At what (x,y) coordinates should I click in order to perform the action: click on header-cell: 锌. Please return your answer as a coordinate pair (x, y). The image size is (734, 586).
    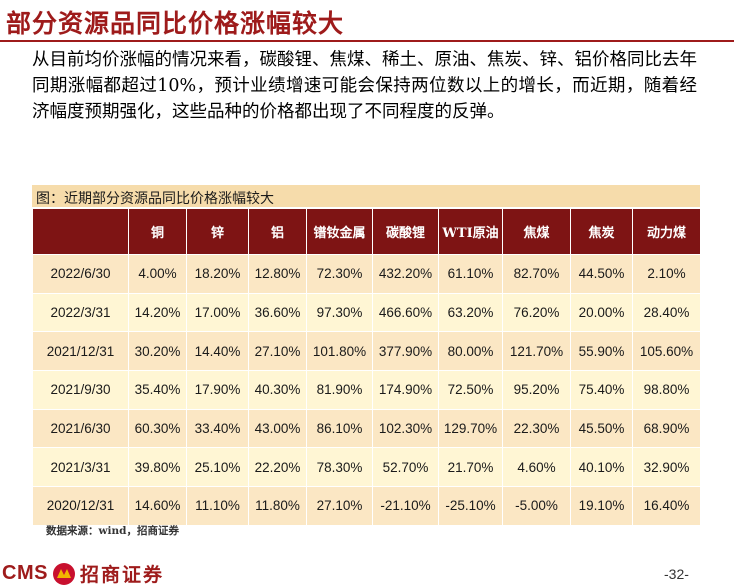
    Looking at the image, I should click on (217, 231).